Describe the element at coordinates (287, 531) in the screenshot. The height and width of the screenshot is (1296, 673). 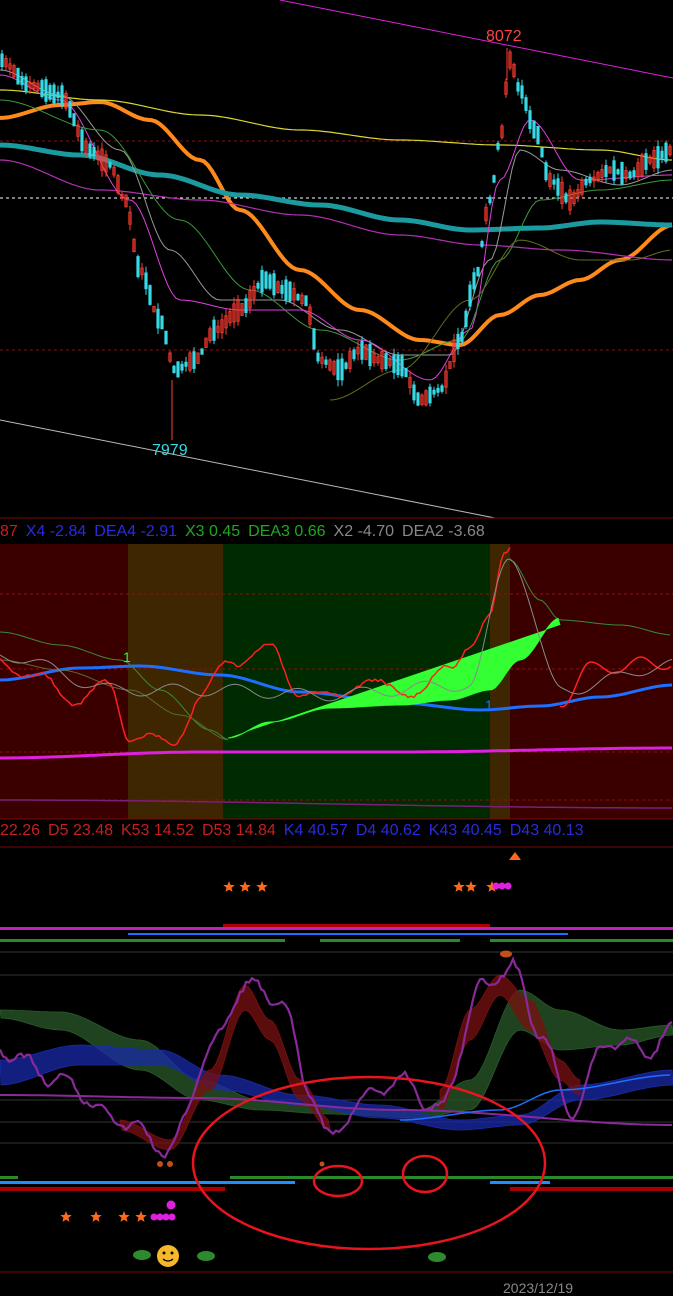
I see `macd-item: DEA3 0.66` at that location.